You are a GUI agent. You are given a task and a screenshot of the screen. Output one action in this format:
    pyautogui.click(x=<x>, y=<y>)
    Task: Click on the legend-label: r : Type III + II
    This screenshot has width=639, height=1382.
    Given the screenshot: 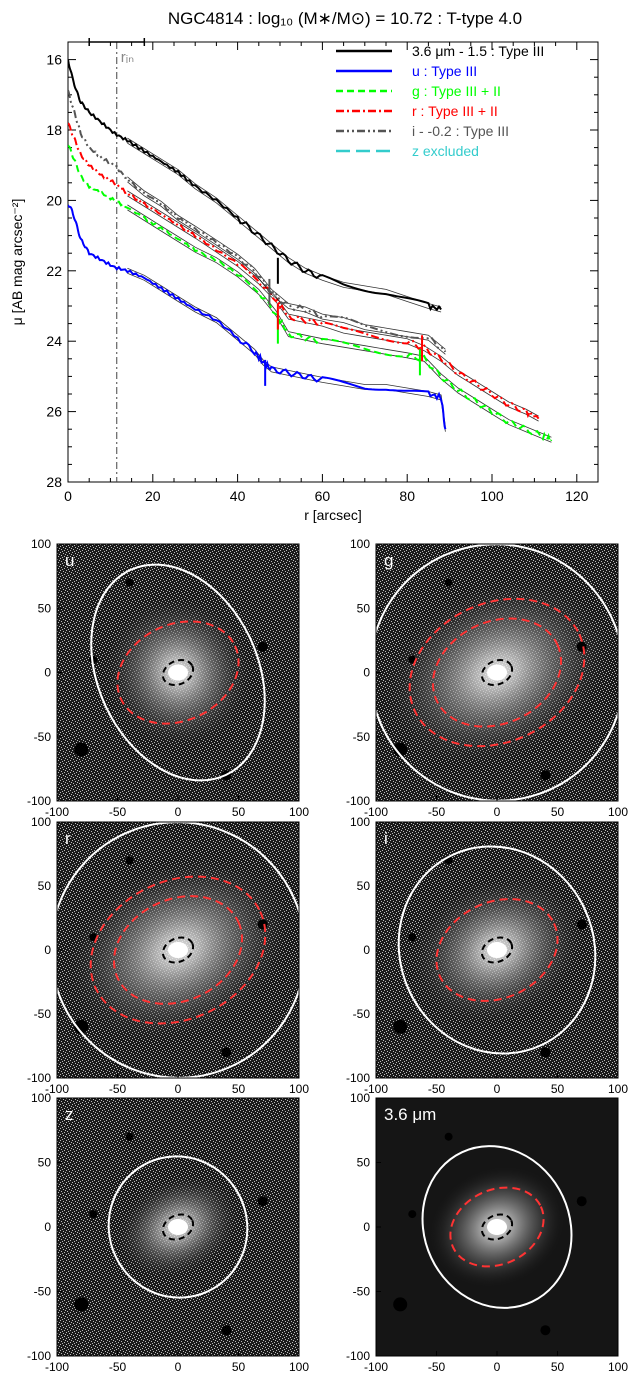 What is the action you would take?
    pyautogui.click(x=455, y=111)
    